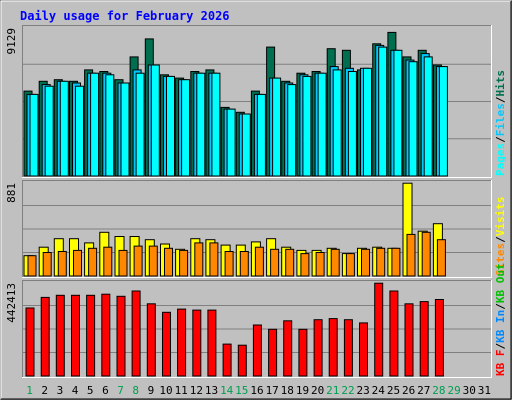  I want to click on x-tick-label: 17, so click(272, 390).